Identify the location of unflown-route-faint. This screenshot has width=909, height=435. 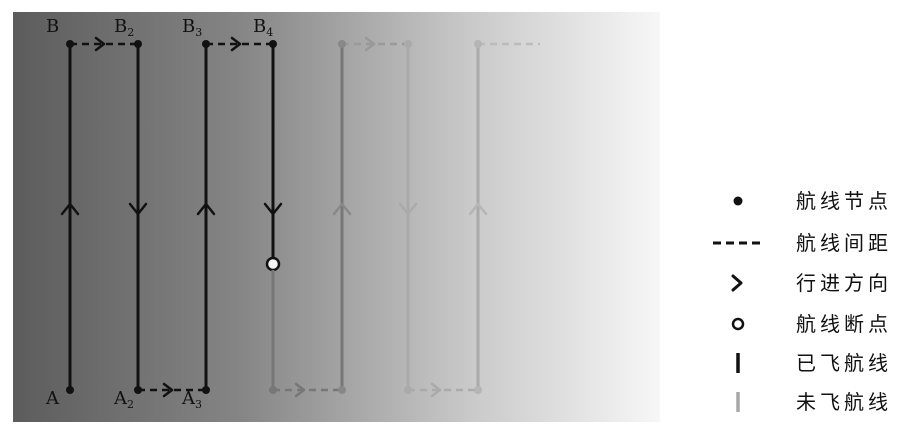
(443, 217).